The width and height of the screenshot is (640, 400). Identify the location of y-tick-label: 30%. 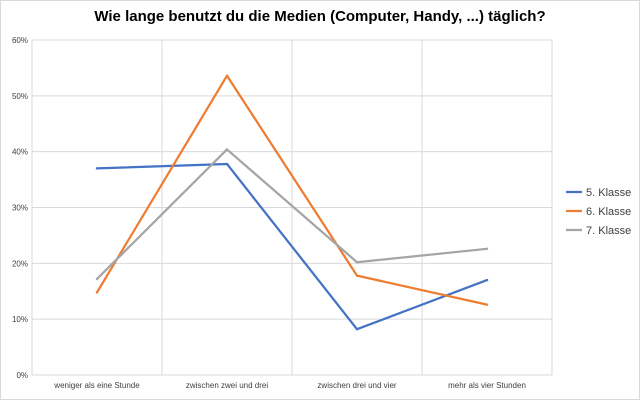
(20, 208).